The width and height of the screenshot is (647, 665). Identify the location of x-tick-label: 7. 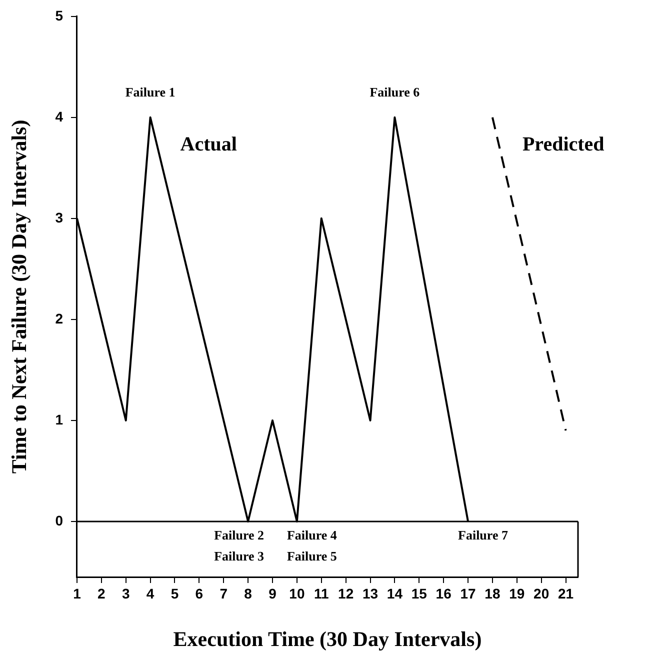
(224, 593).